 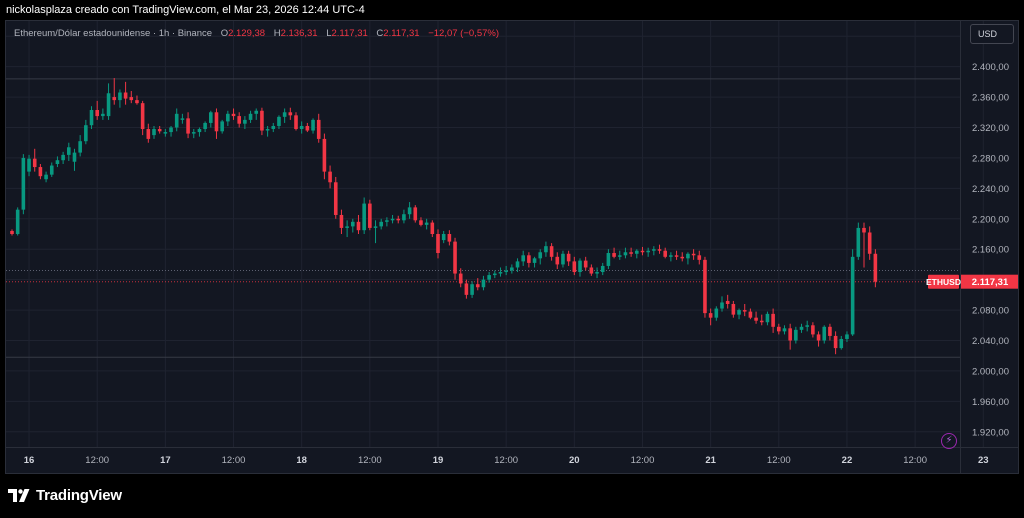 What do you see at coordinates (65, 495) in the screenshot?
I see `tradingview-logo: TradingView` at bounding box center [65, 495].